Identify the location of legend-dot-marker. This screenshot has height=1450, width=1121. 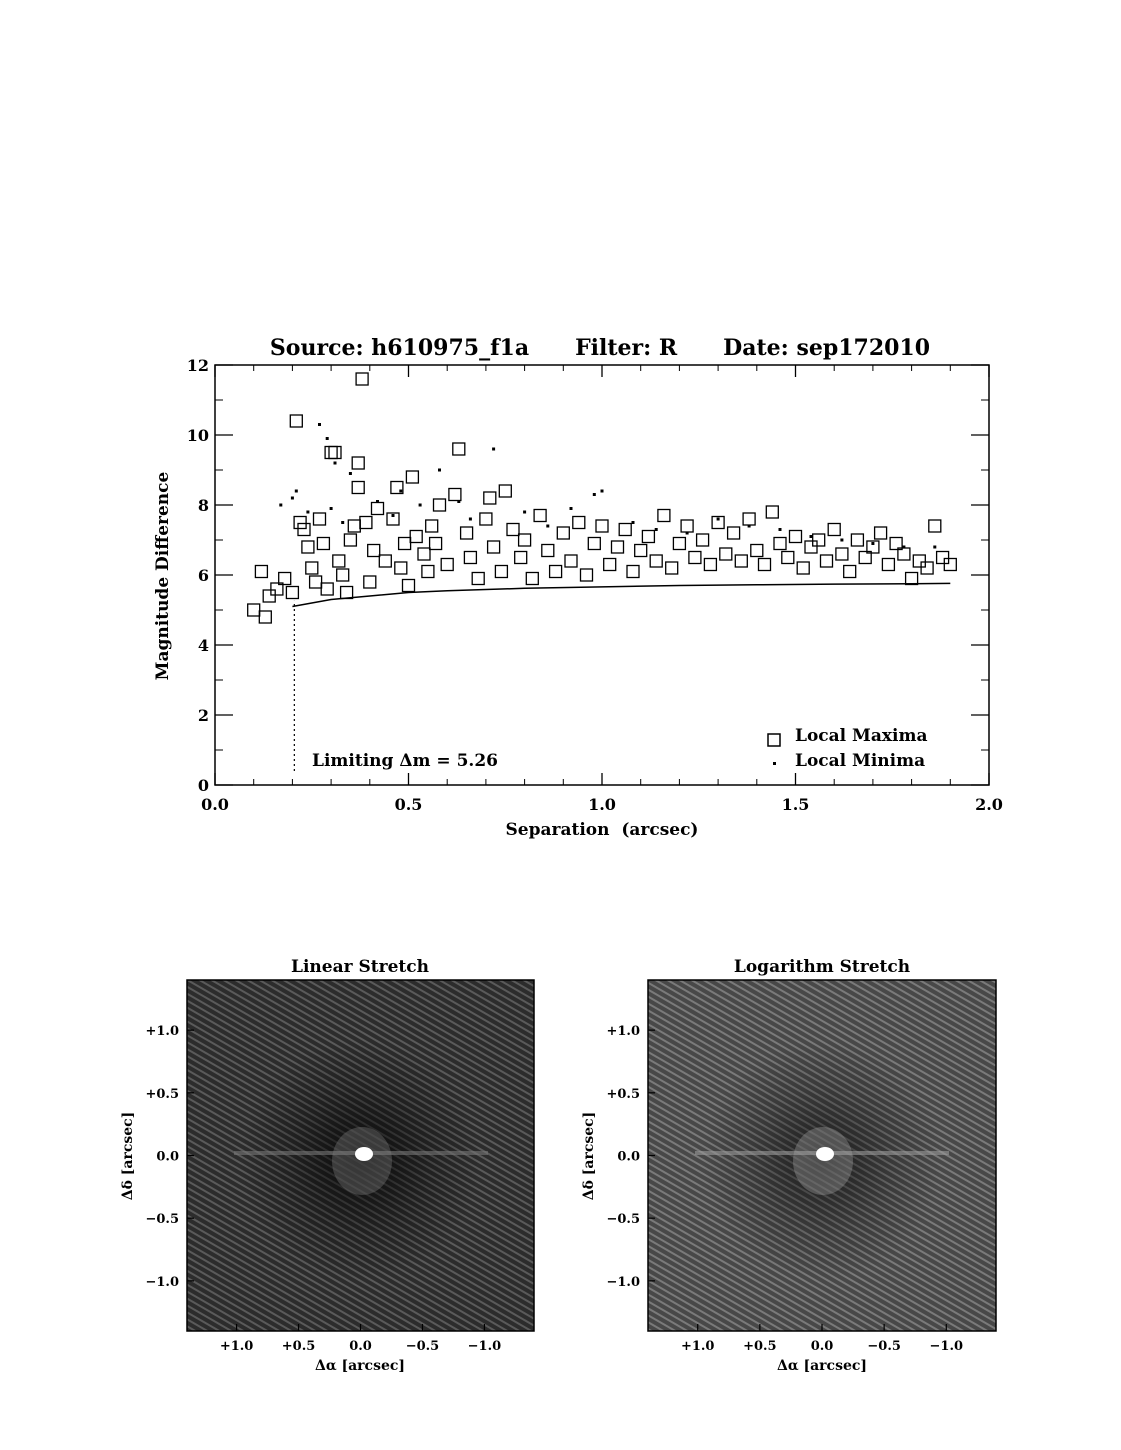
(774, 763).